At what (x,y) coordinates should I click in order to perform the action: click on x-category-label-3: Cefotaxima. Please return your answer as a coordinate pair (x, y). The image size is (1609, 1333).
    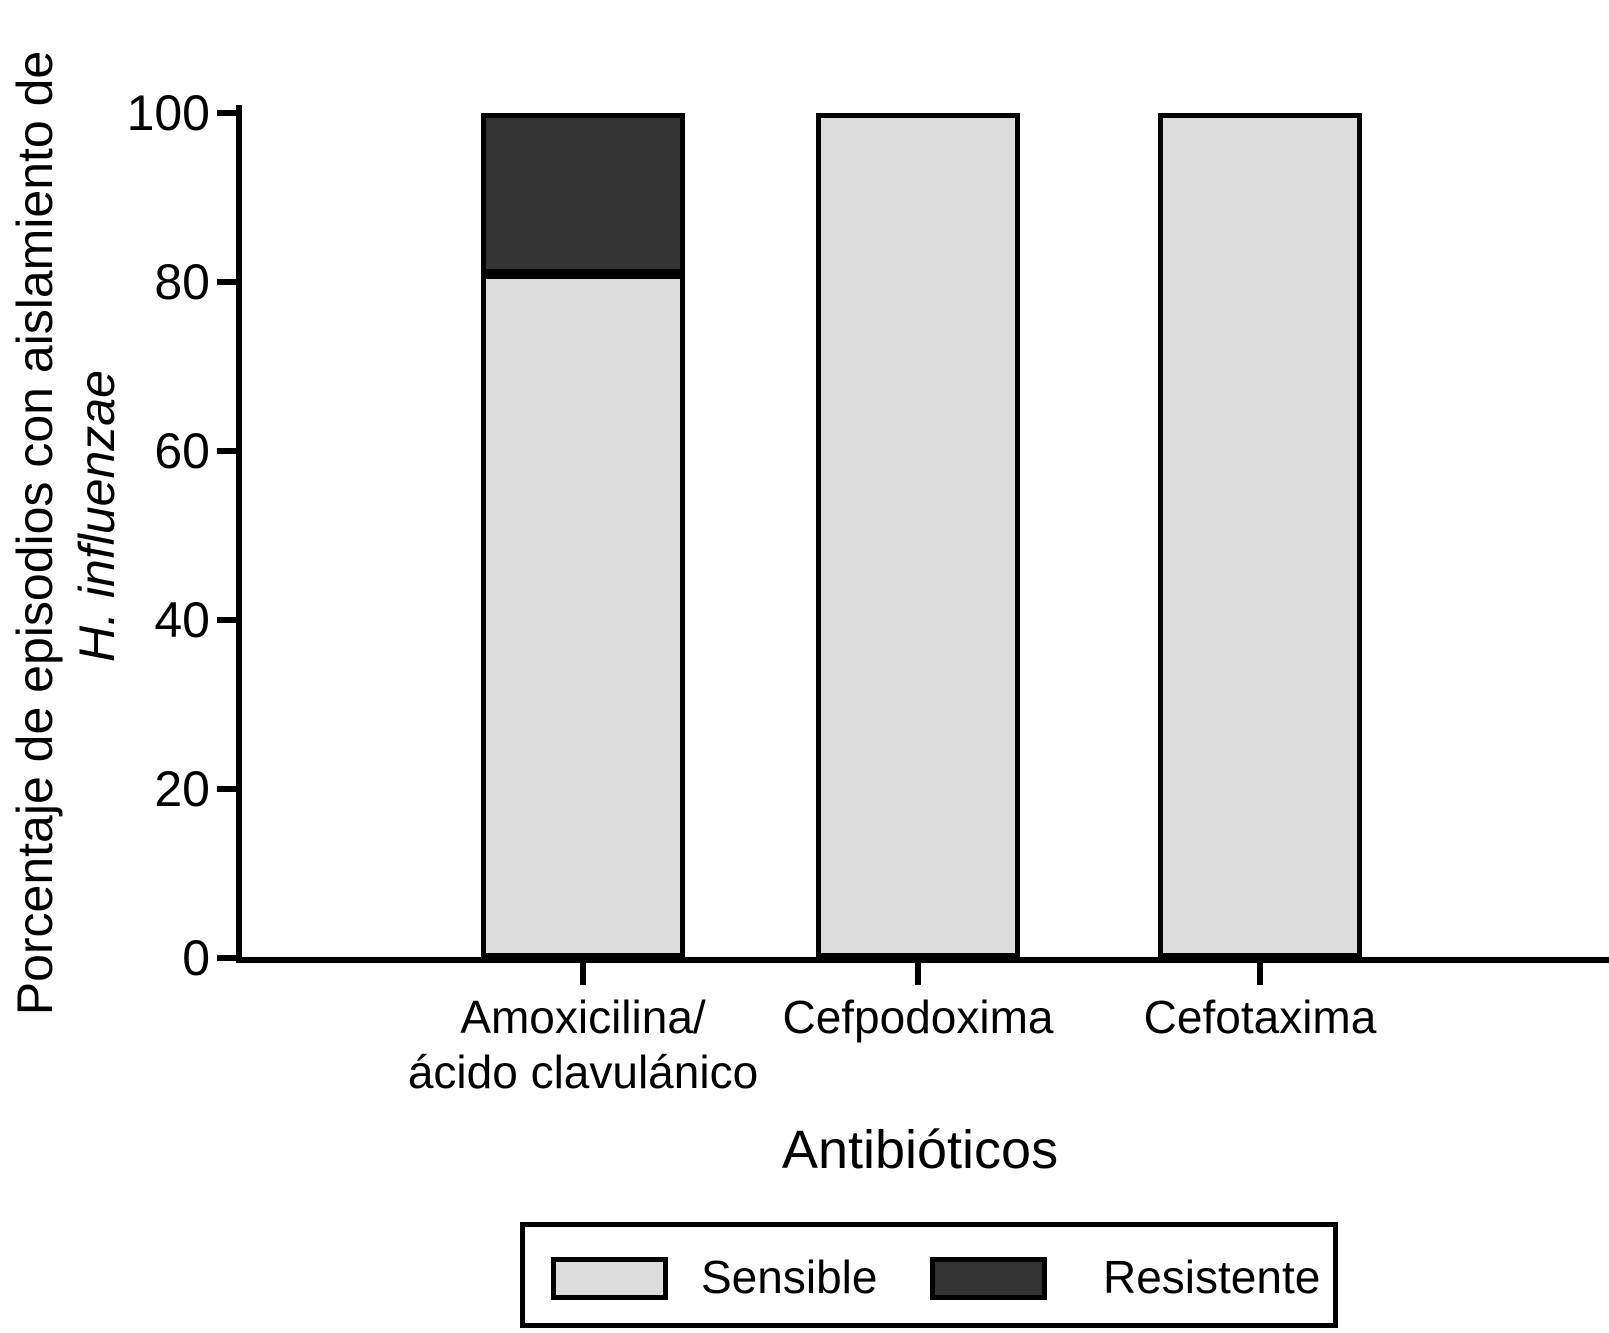
    Looking at the image, I should click on (1260, 1017).